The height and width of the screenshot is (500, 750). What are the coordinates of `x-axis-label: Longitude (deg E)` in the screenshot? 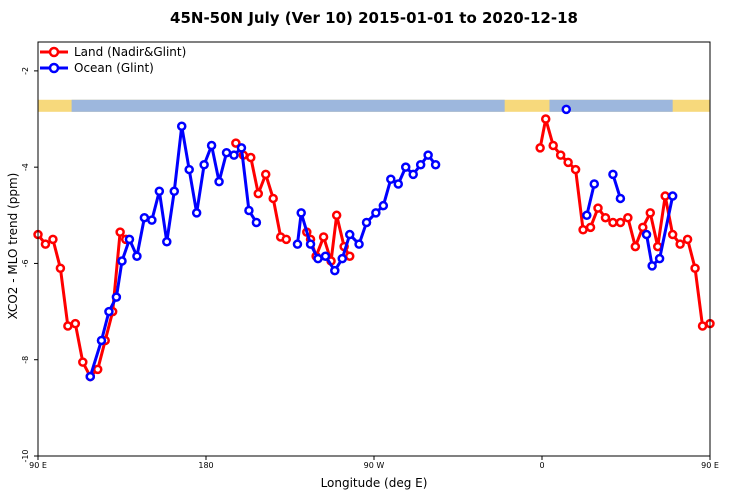 It's located at (374, 483).